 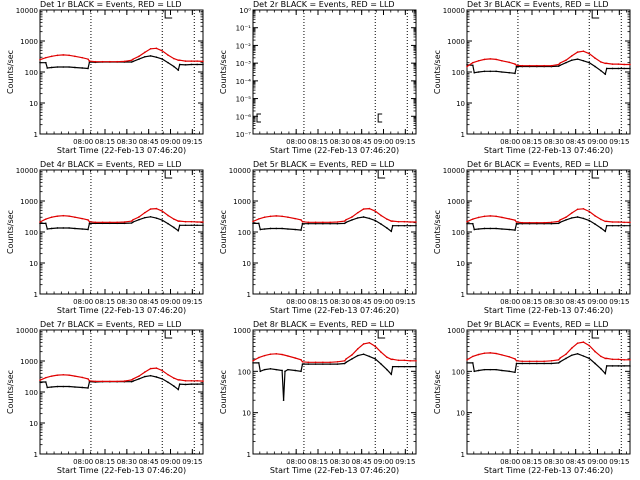 What do you see at coordinates (245, 11) in the screenshot?
I see `y-tick-label: 10⁰` at bounding box center [245, 11].